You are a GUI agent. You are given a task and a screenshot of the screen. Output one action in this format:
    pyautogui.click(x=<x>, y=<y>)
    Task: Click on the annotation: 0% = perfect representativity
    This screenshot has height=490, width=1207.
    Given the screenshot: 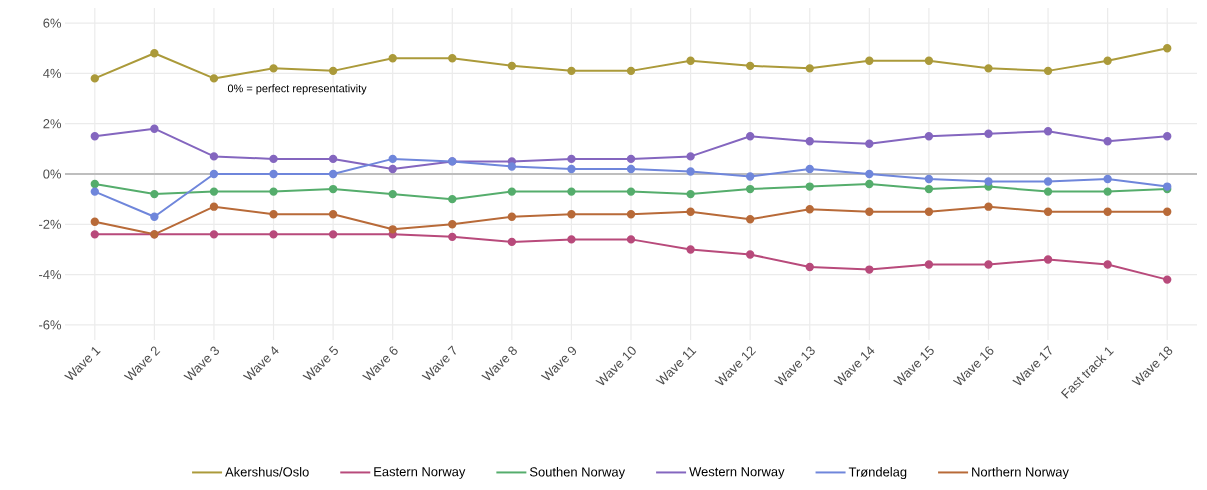 What is the action you would take?
    pyautogui.click(x=297, y=89)
    